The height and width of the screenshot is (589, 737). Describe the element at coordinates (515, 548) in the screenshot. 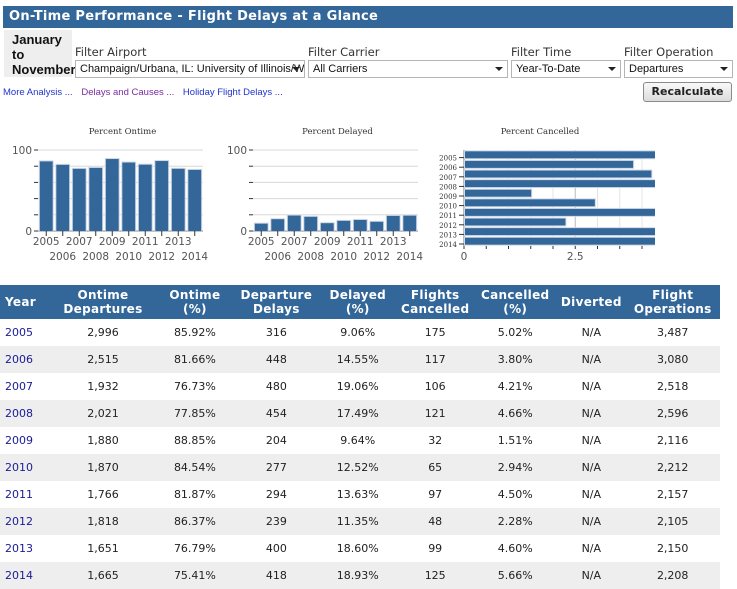

I see `cell-cancelled-pct: 4.60%` at that location.